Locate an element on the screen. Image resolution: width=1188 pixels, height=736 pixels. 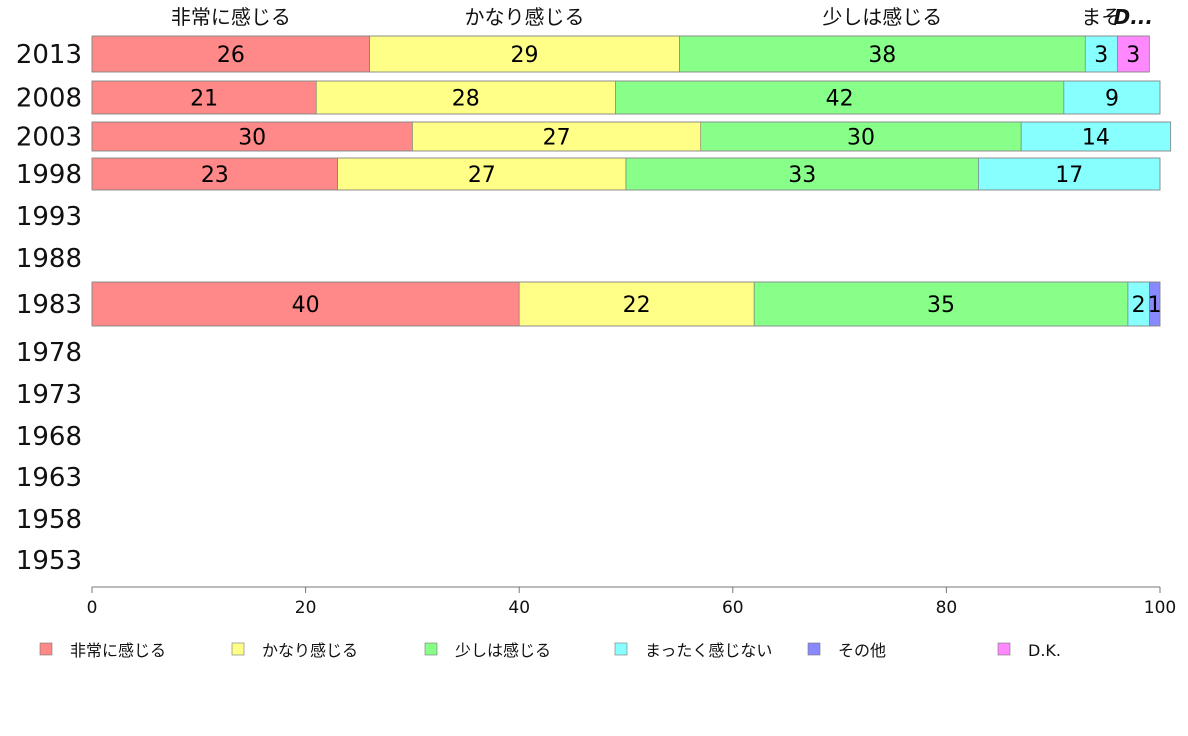
bar-outline-1998 is located at coordinates (626, 174).